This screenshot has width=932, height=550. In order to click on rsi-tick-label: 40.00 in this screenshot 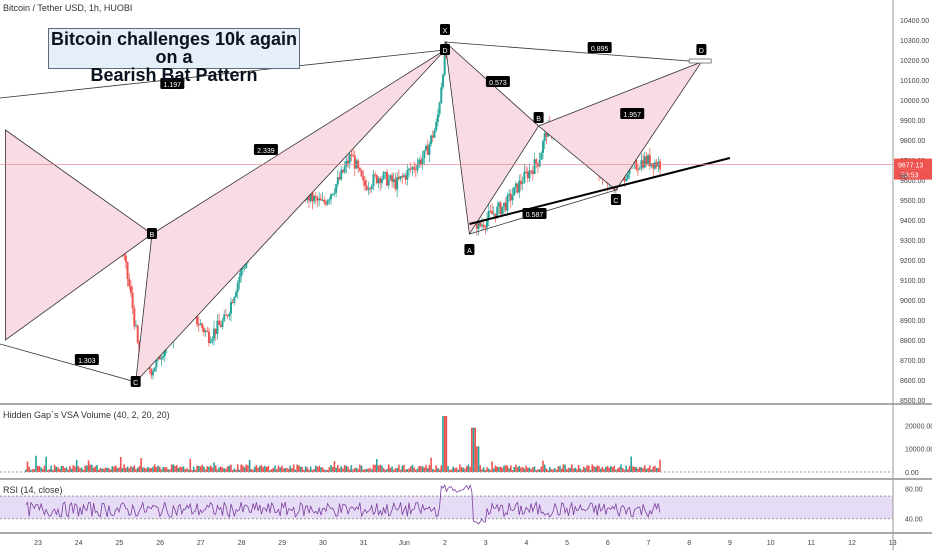, I will do `click(914, 520)`.